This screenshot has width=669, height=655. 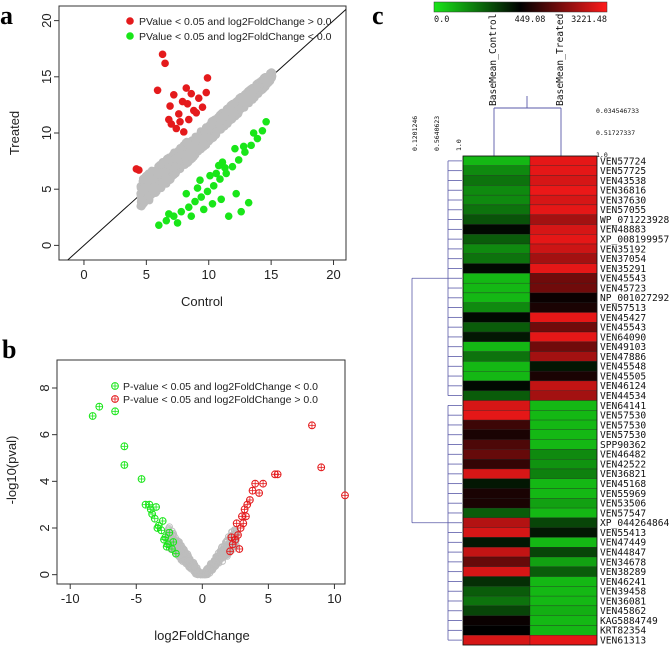 What do you see at coordinates (520, 7) in the screenshot?
I see `colorbar` at bounding box center [520, 7].